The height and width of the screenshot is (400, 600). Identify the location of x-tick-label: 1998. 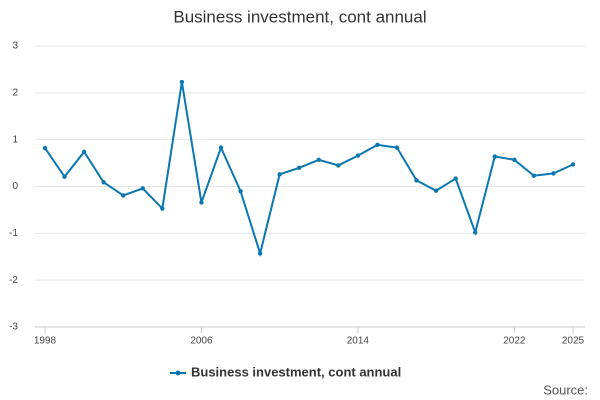
(45, 341).